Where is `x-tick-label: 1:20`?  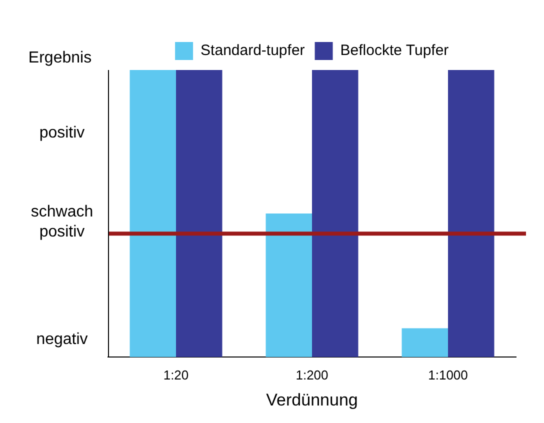 x-tick-label: 1:20 is located at coordinates (176, 374).